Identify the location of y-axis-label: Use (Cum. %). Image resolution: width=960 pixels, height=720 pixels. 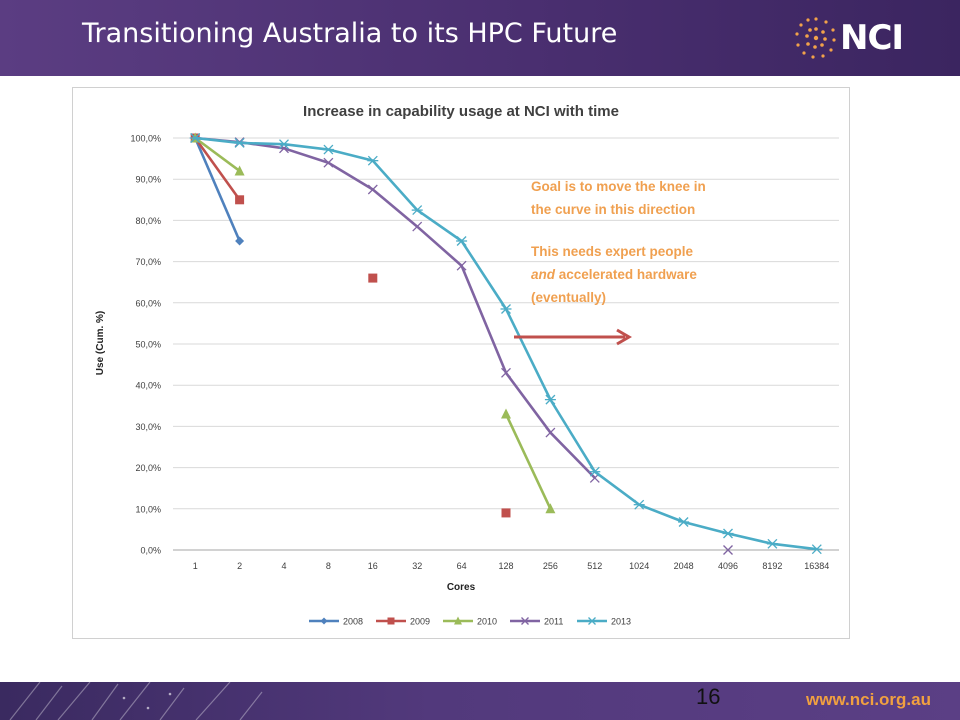
(100, 343).